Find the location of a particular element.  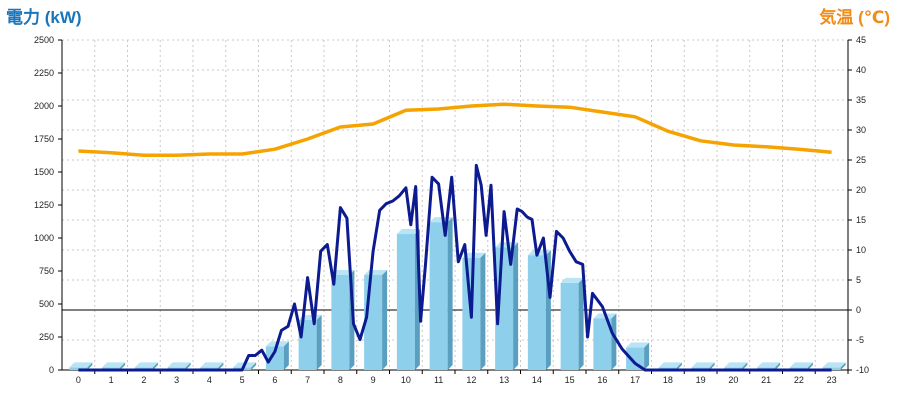

x-tick-label: 21 is located at coordinates (766, 380).